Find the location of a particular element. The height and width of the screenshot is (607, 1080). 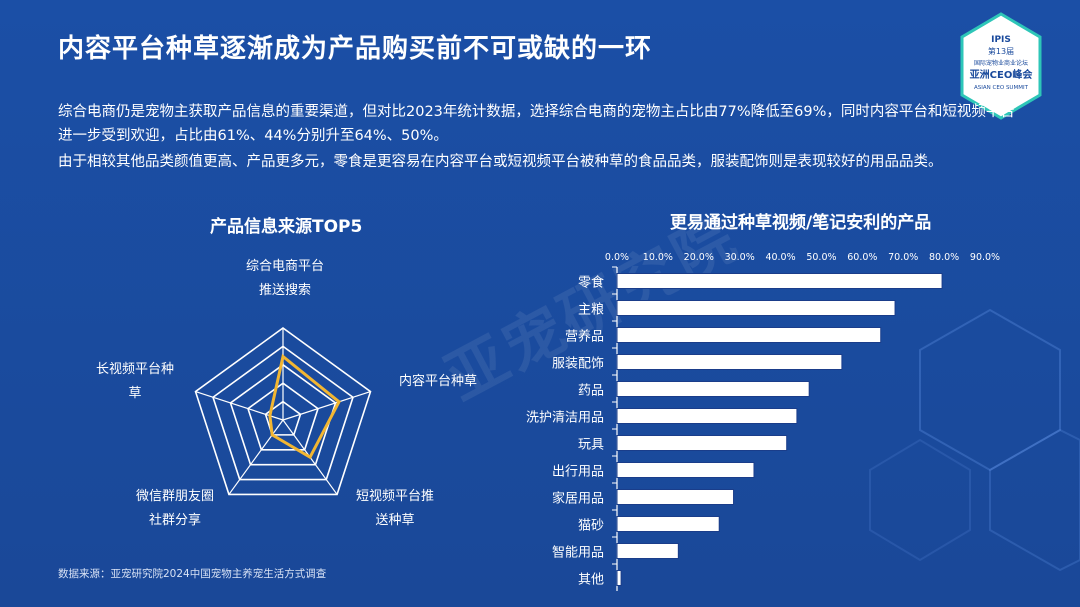

category-label: 营养品 is located at coordinates (584, 337).